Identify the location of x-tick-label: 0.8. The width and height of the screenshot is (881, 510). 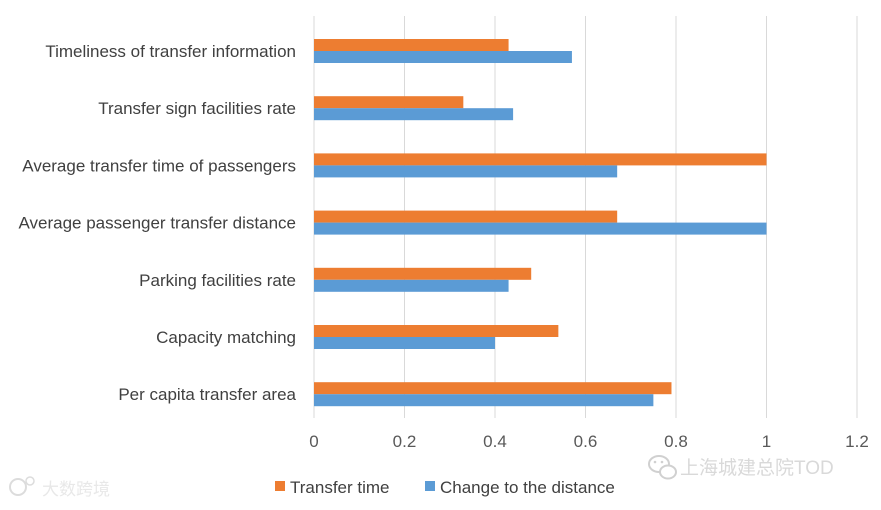
(676, 441).